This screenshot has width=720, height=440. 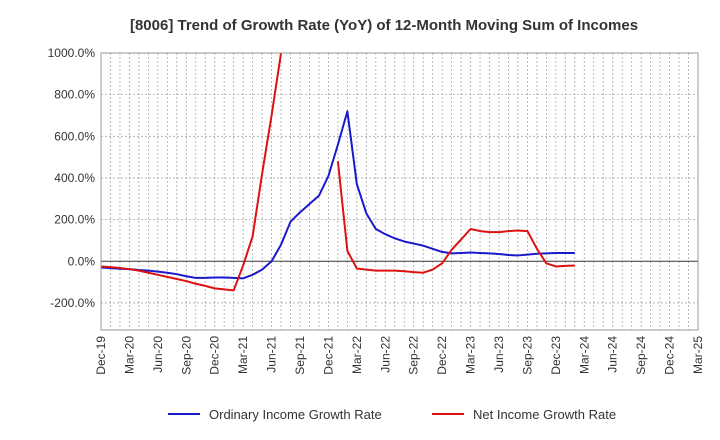 What do you see at coordinates (186, 355) in the screenshot?
I see `x-tick-label: Sep-20` at bounding box center [186, 355].